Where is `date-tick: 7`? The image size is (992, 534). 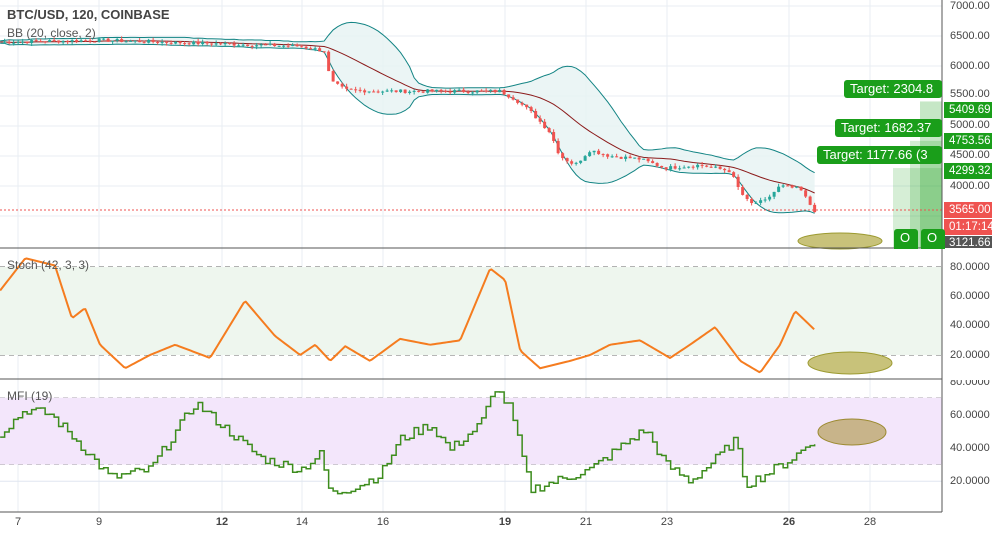 date-tick: 7 is located at coordinates (18, 522).